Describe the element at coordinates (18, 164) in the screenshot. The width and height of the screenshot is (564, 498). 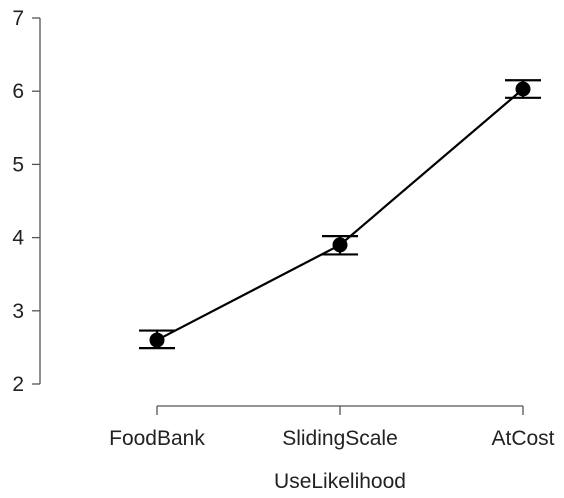
I see `y-tick-label: 5` at that location.